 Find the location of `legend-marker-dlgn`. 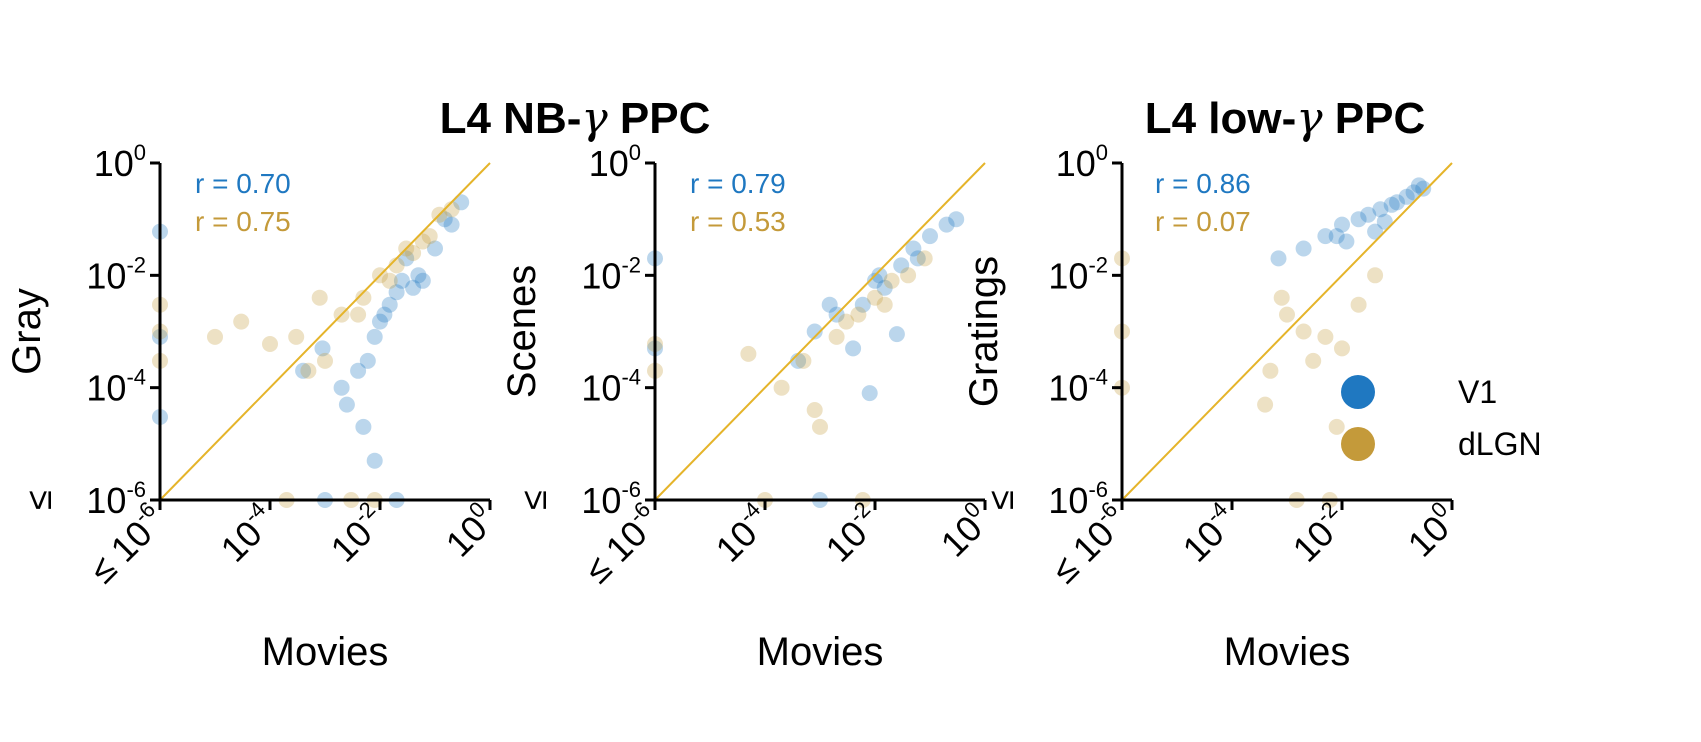

legend-marker-dlgn is located at coordinates (1358, 444).